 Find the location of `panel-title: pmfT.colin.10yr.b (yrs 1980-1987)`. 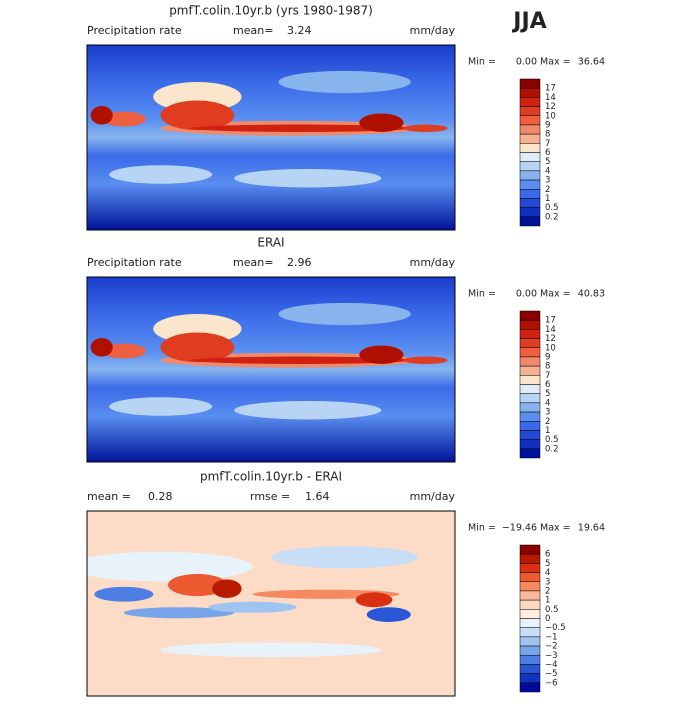

panel-title: pmfT.colin.10yr.b (yrs 1980-1987) is located at coordinates (271, 11).